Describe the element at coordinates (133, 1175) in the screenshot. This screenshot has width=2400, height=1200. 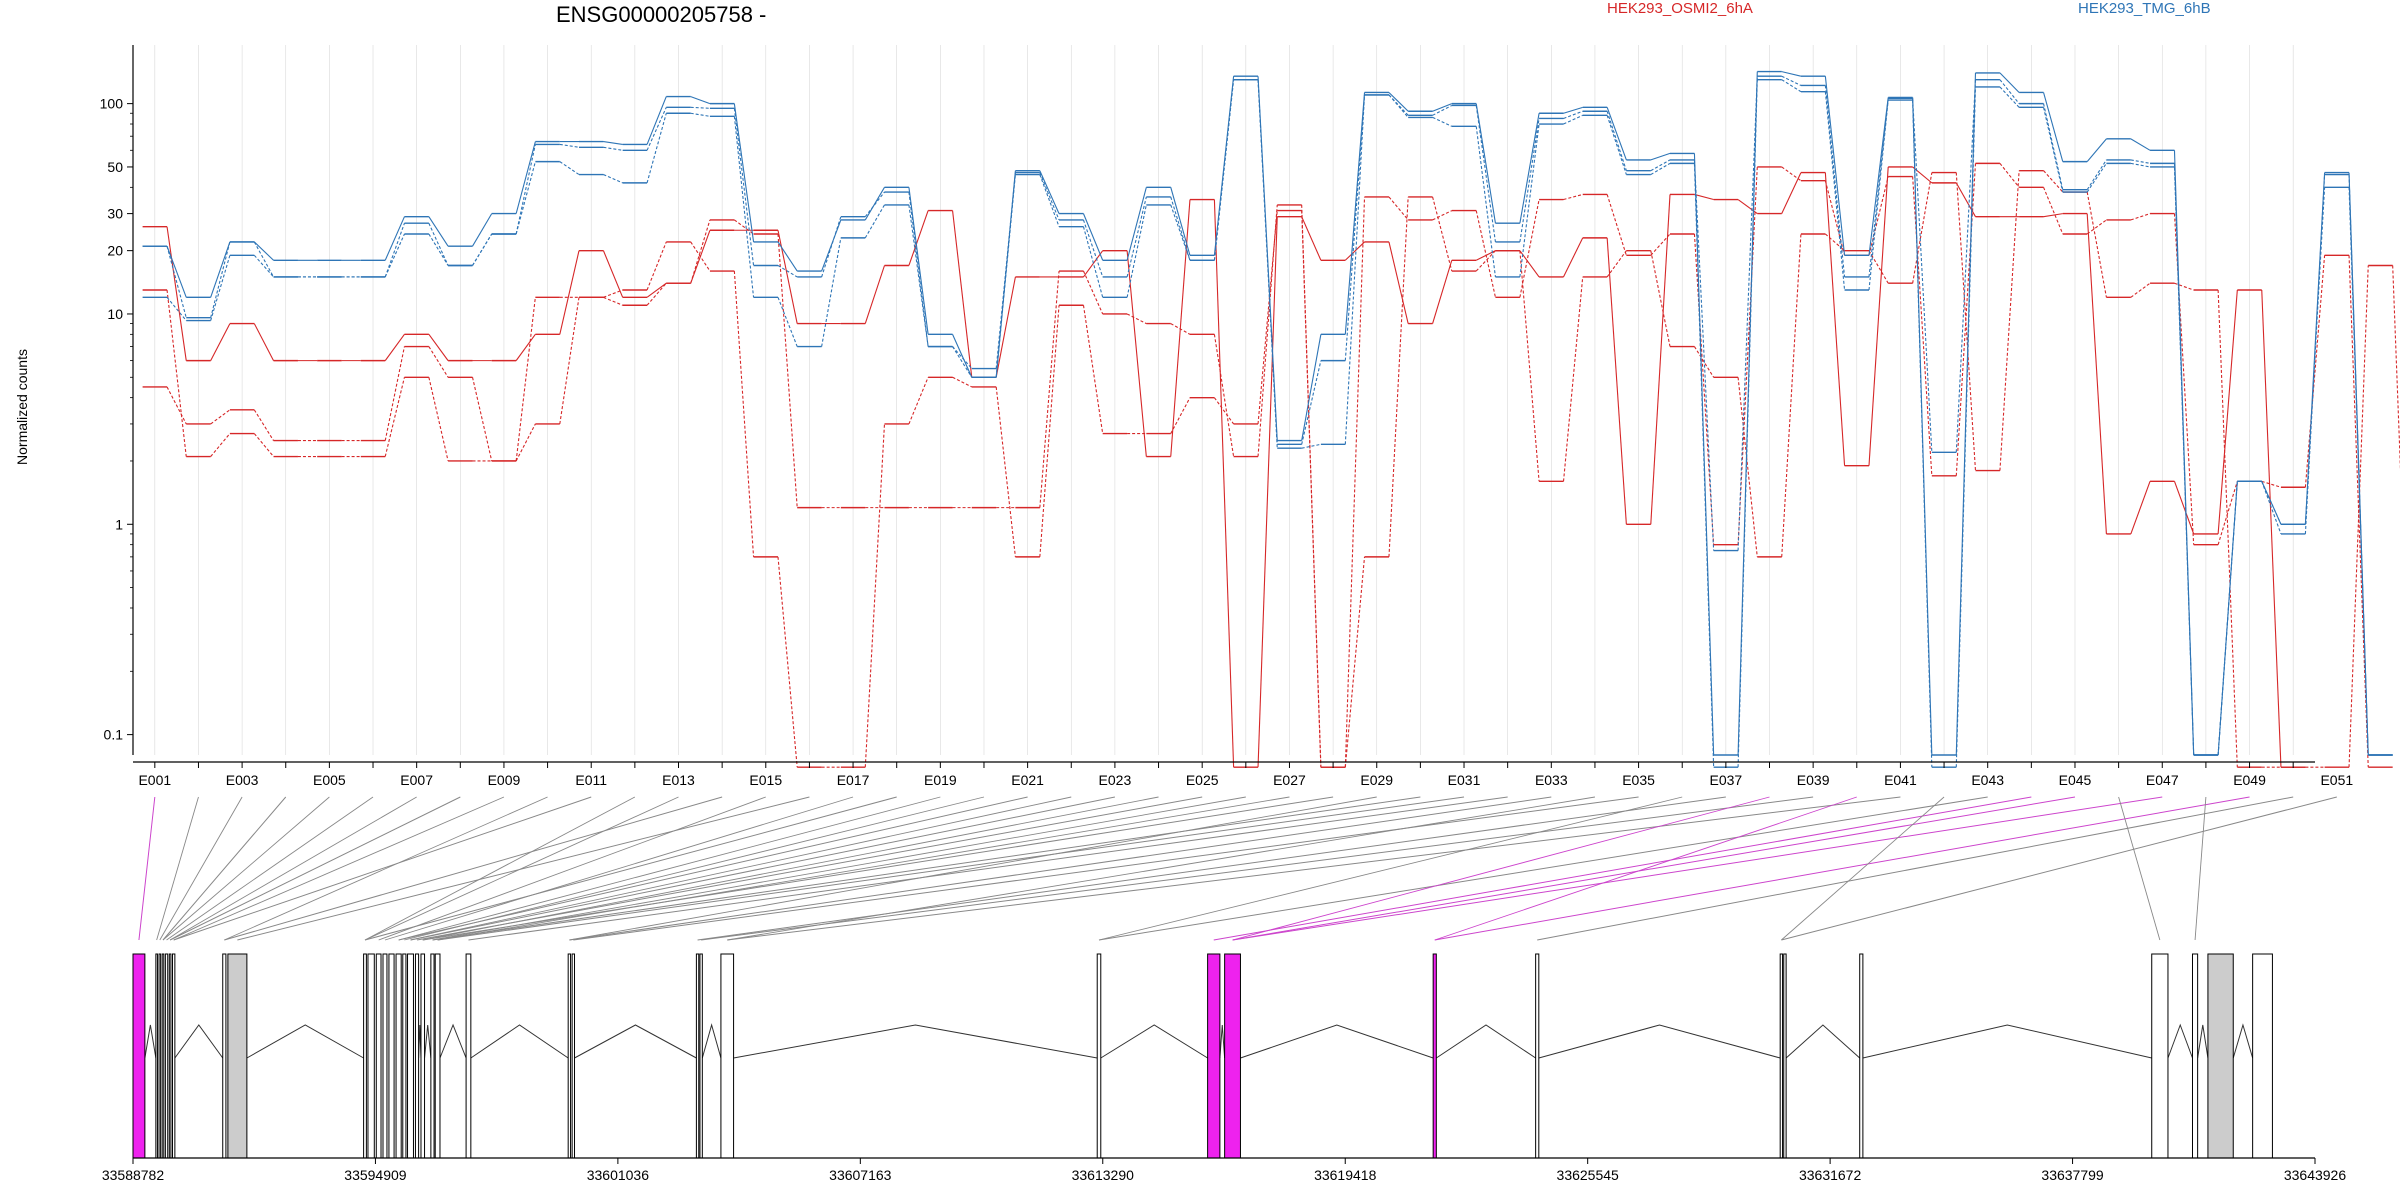
I see `genomic-tick-label: 33588782` at that location.